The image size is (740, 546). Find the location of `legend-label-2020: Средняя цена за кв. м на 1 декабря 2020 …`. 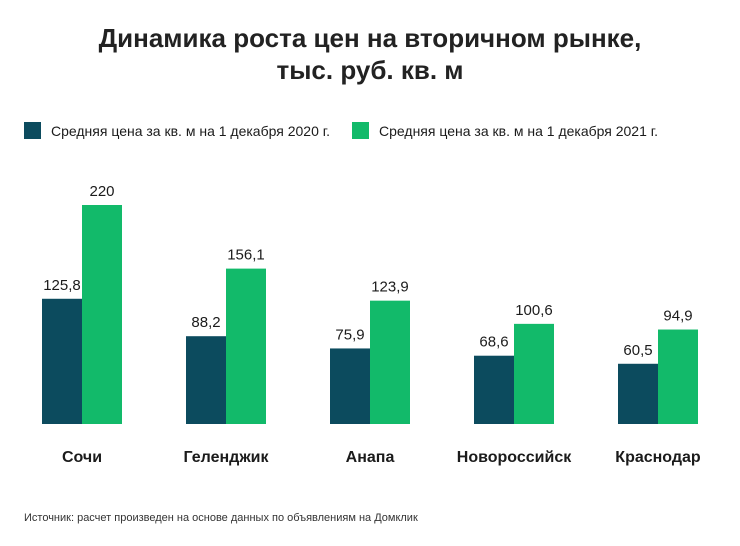

legend-label-2020: Средняя цена за кв. м на 1 декабря 2020 … is located at coordinates (191, 130).